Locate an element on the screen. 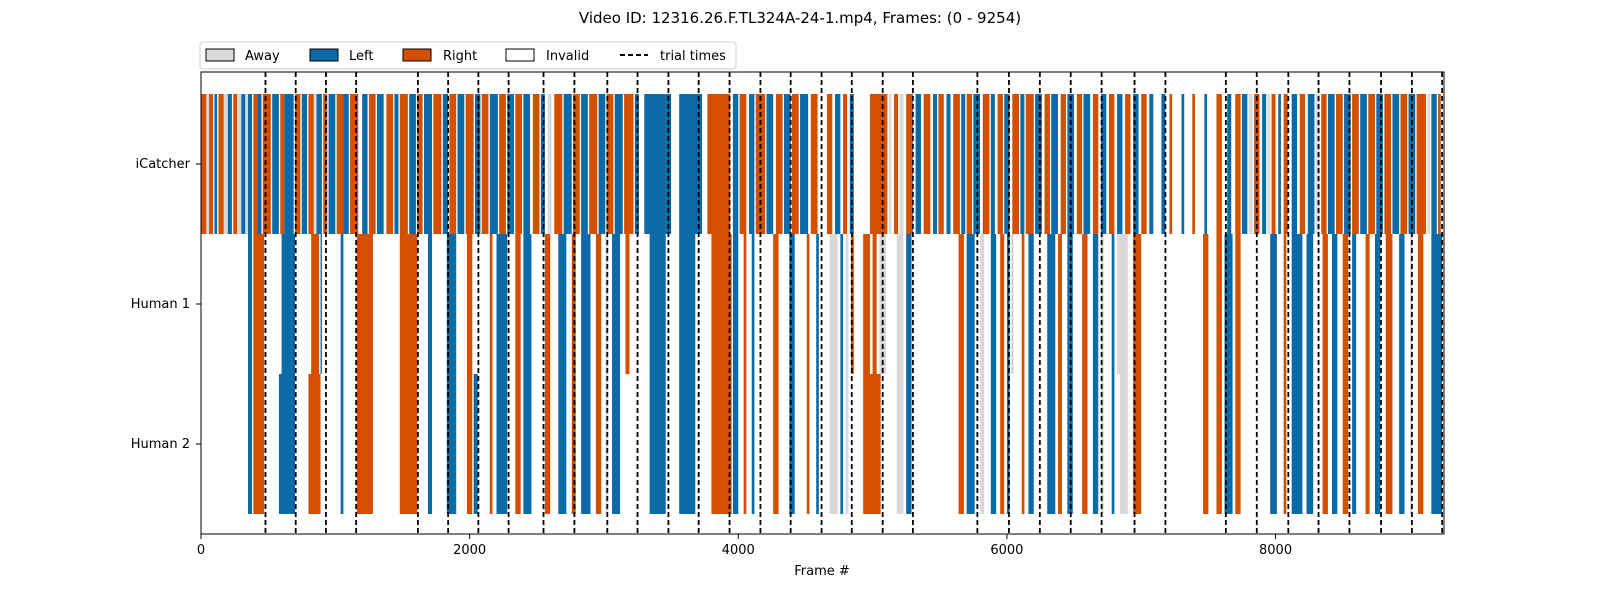  legend-label-invalid: Invalid is located at coordinates (567, 56).